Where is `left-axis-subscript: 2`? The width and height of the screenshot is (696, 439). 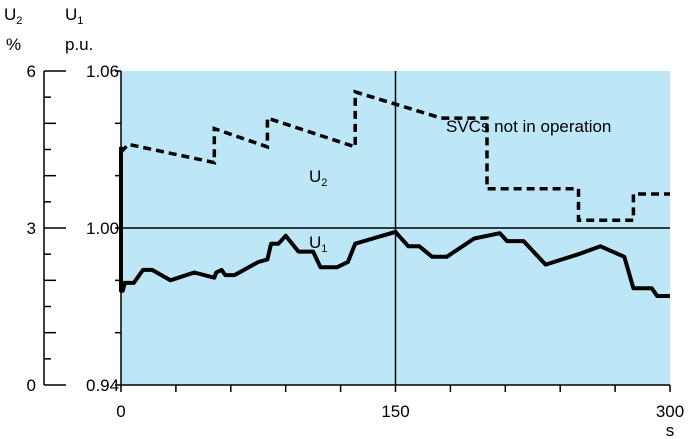 left-axis-subscript: 2 is located at coordinates (19, 21).